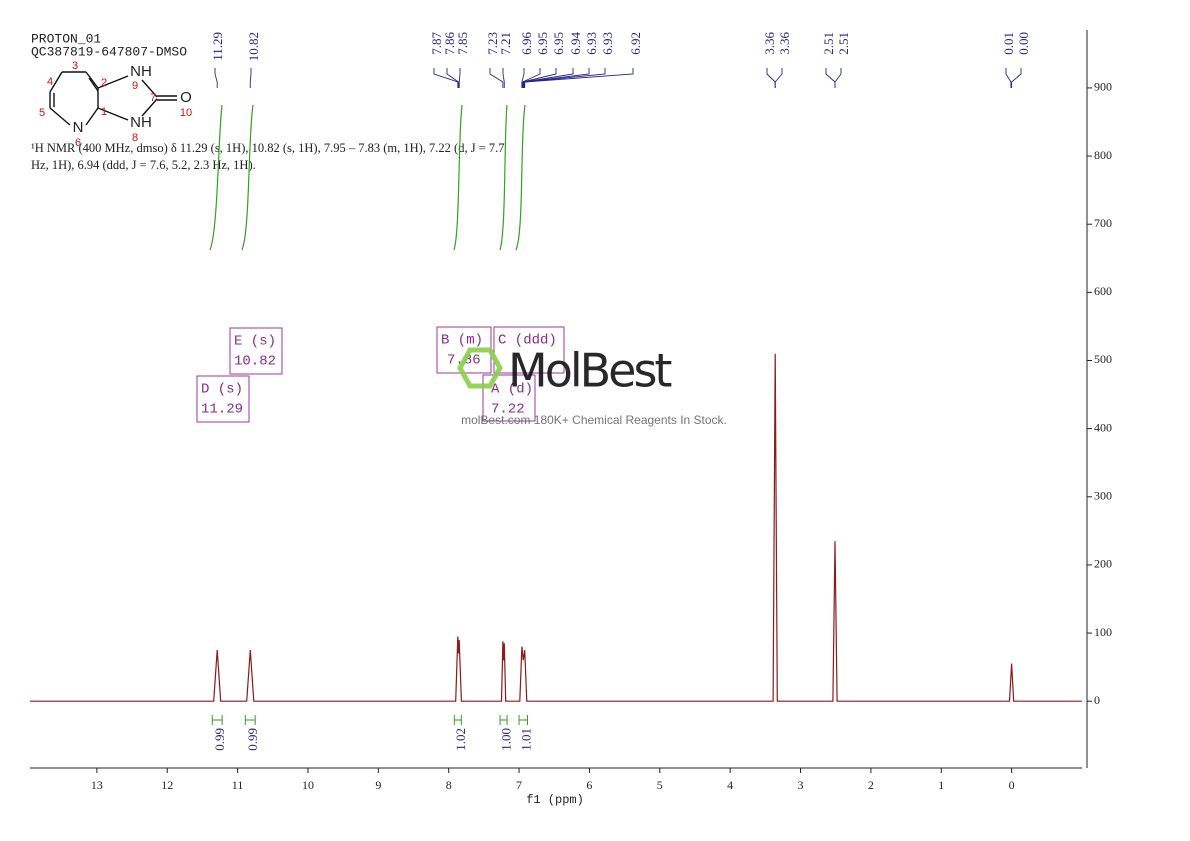 The width and height of the screenshot is (1190, 841). Describe the element at coordinates (153, 98) in the screenshot. I see `atom-number: 7` at that location.